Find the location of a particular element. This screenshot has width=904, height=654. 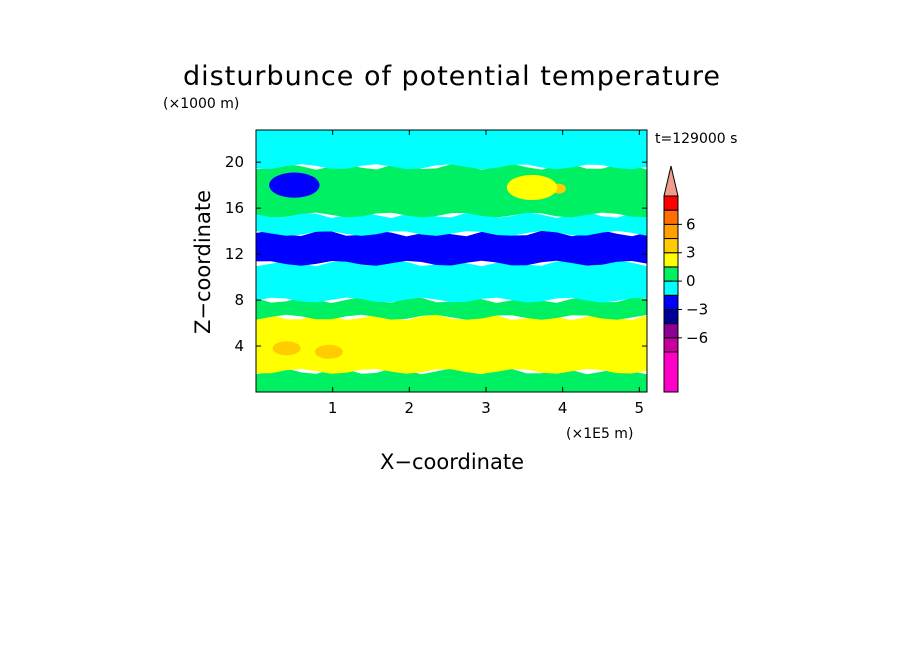

x-axis-label: X−coordinate is located at coordinates (452, 462).